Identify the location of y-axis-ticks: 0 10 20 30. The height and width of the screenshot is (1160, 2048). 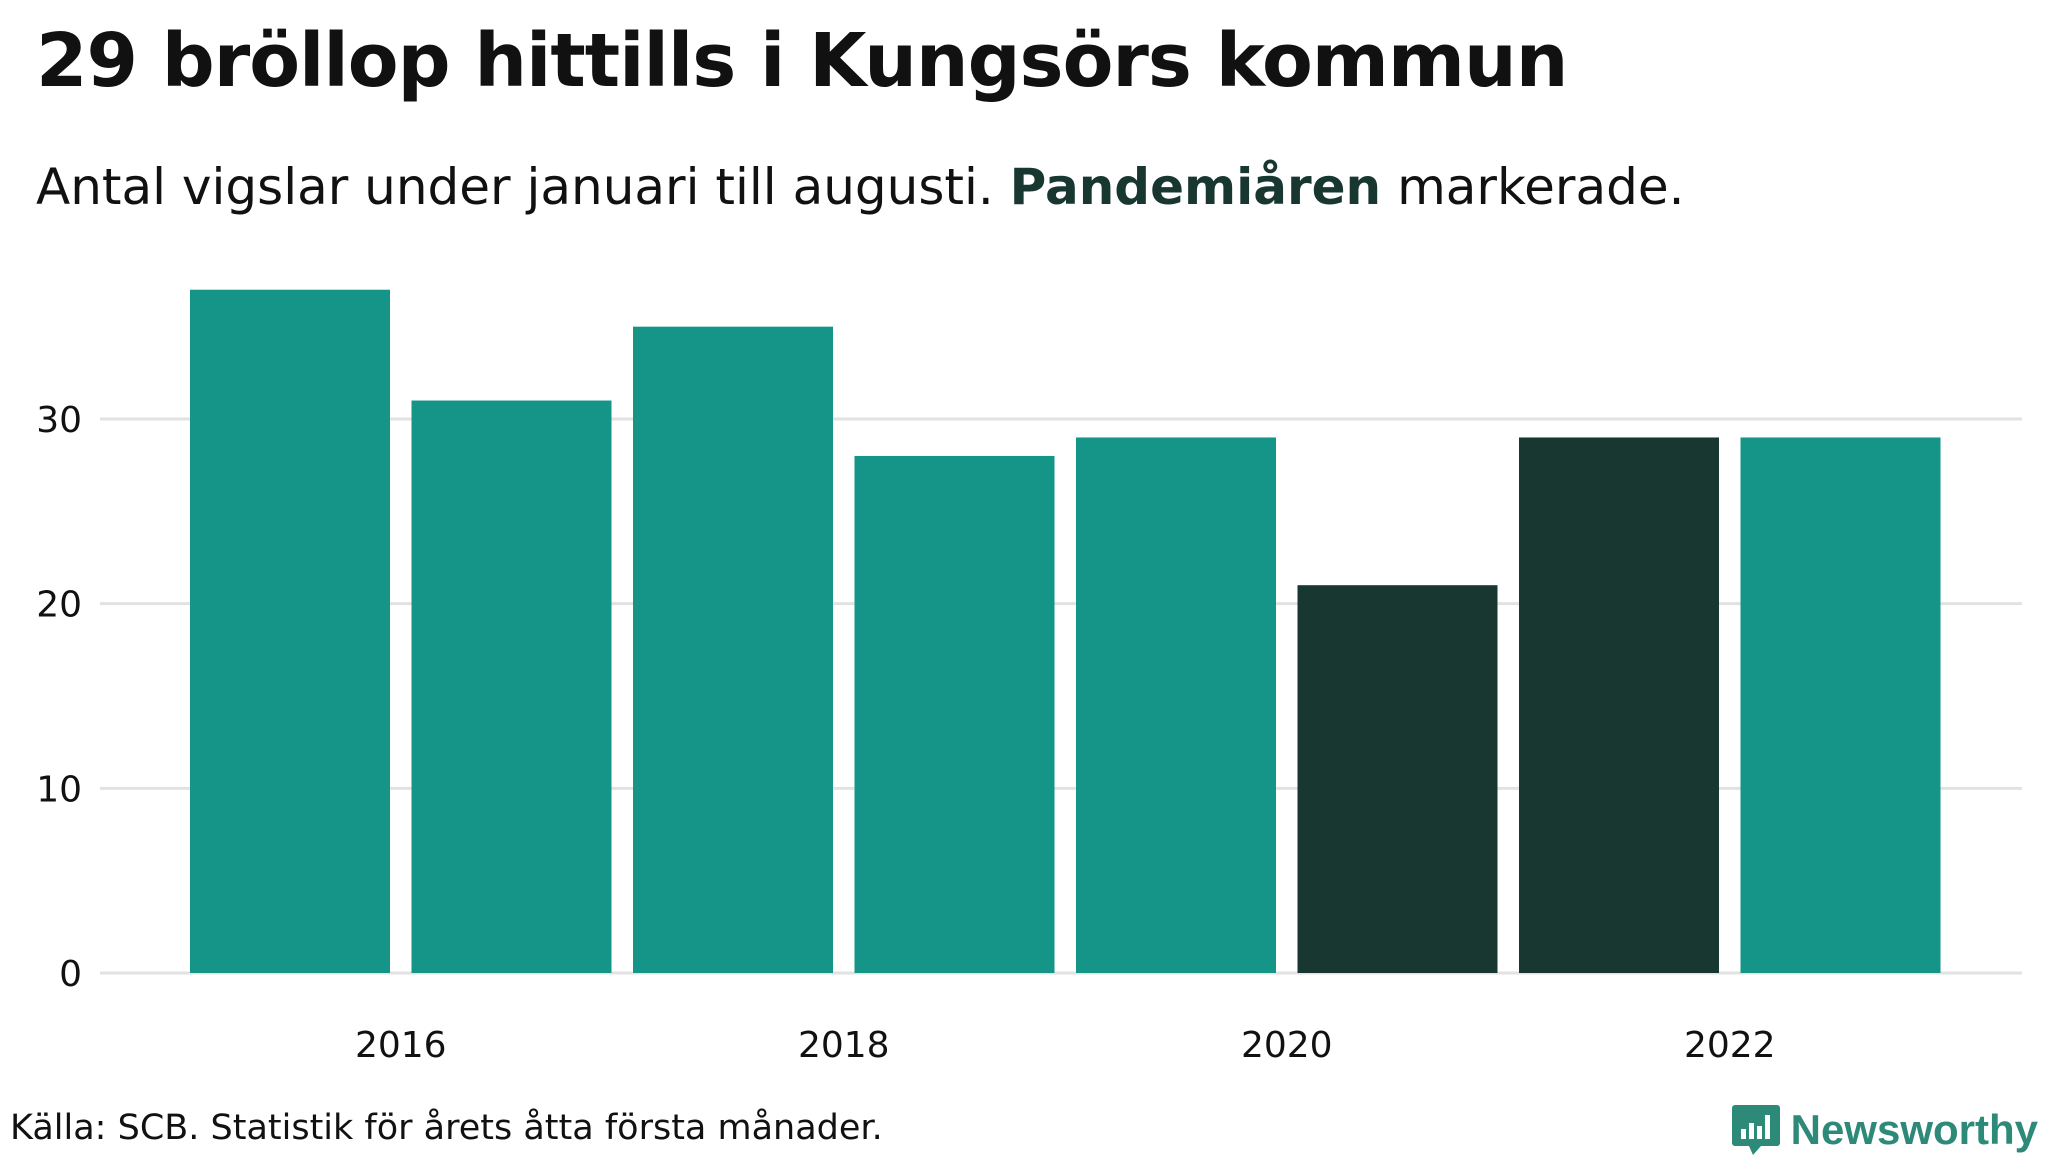
(59, 697).